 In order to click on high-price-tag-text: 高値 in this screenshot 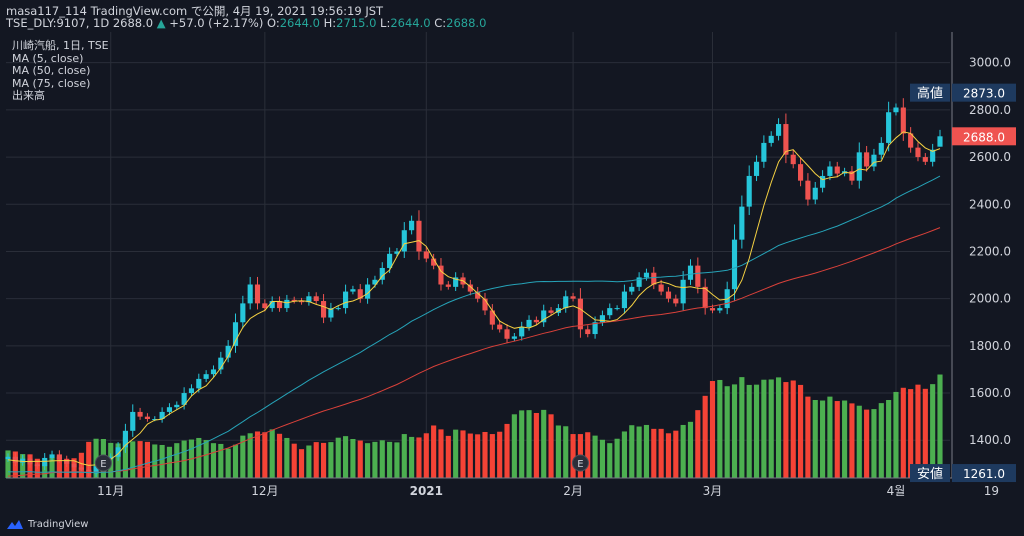, I will do `click(930, 94)`.